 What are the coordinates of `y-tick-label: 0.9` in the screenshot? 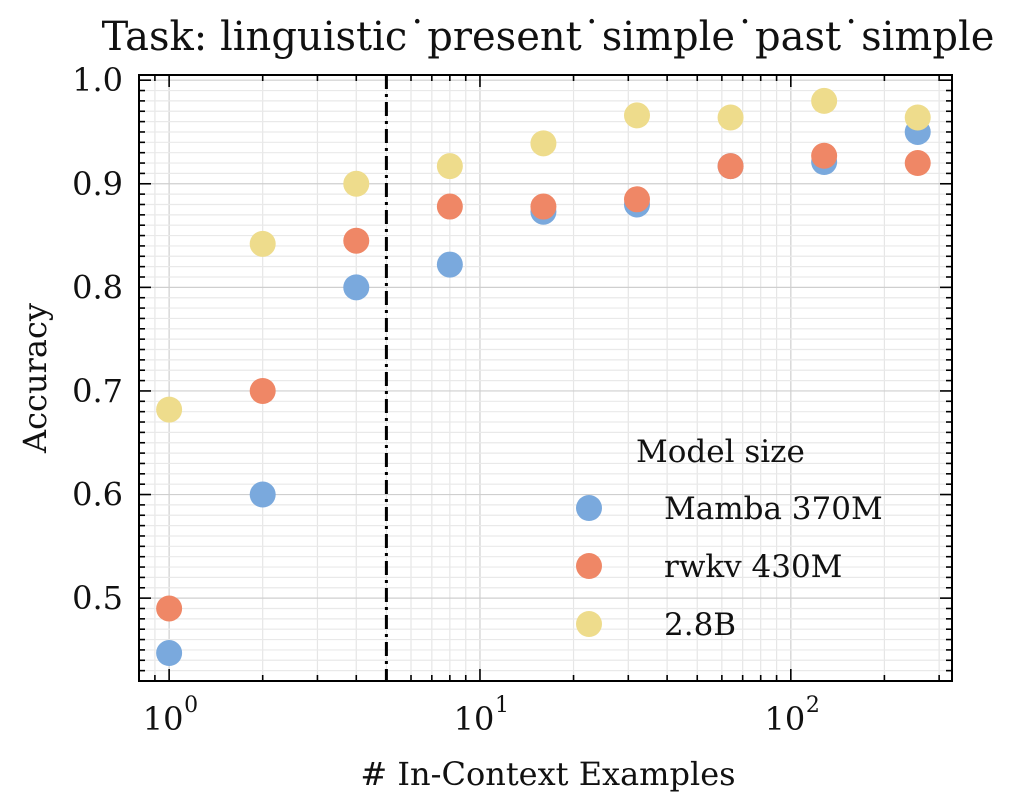 It's located at (97, 184).